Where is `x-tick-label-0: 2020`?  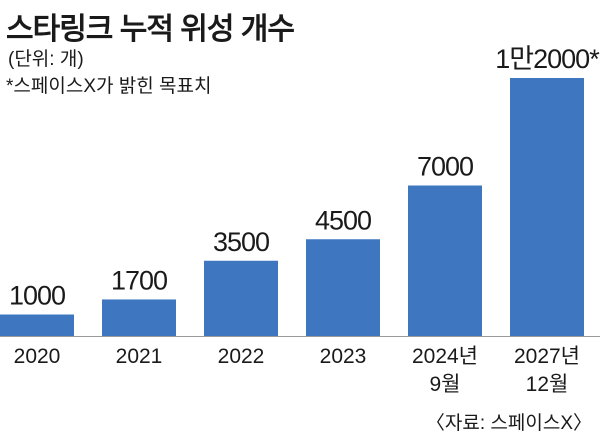
x-tick-label-0: 2020 is located at coordinates (37, 356).